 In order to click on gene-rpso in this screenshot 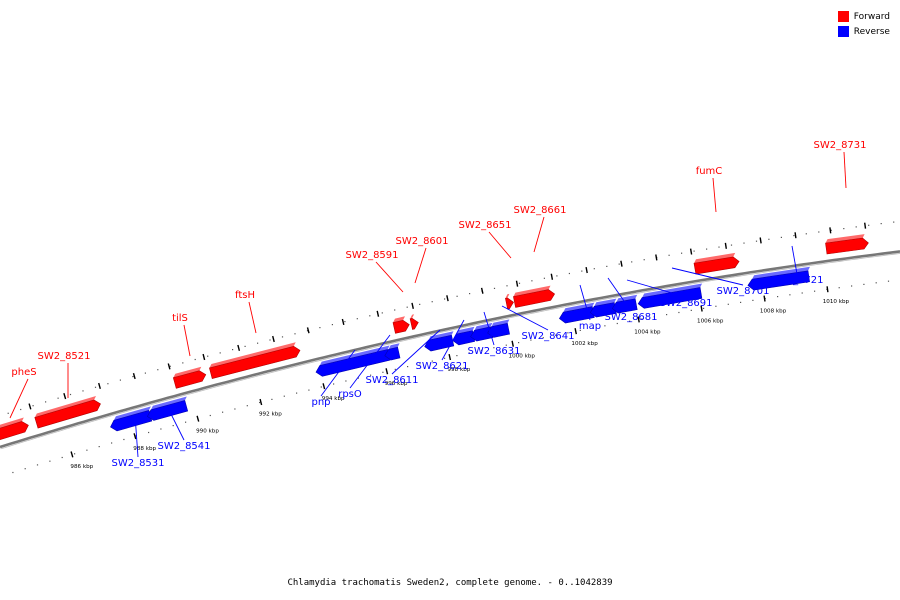, I will do `click(392, 352)`.